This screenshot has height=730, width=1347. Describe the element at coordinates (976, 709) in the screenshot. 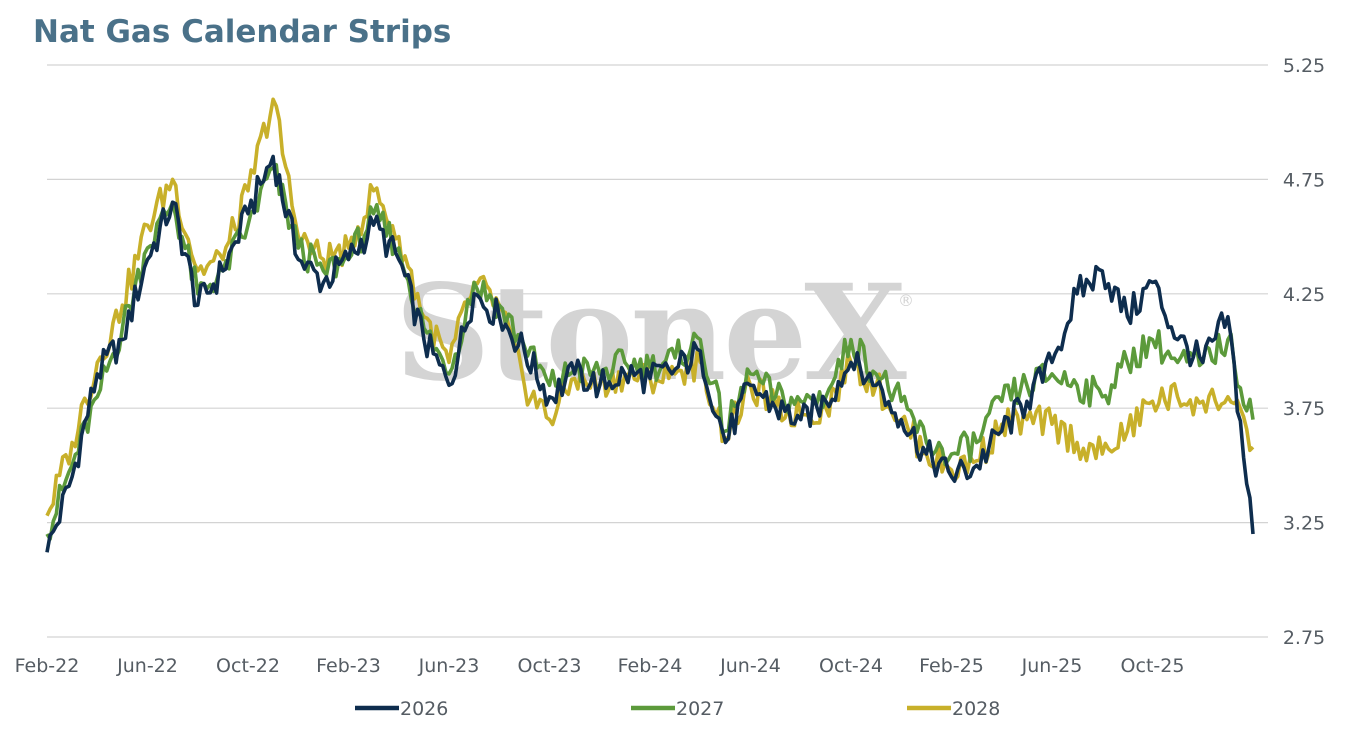

I see `legend-label-2028: 2028` at that location.